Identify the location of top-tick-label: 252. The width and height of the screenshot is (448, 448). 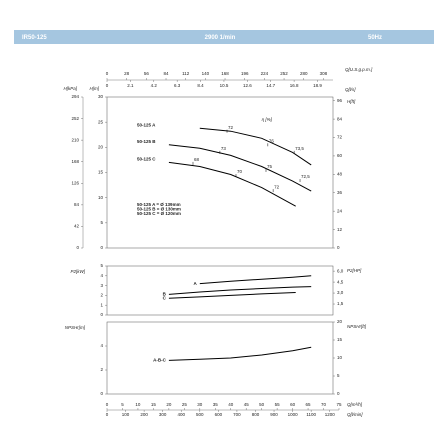
(284, 73).